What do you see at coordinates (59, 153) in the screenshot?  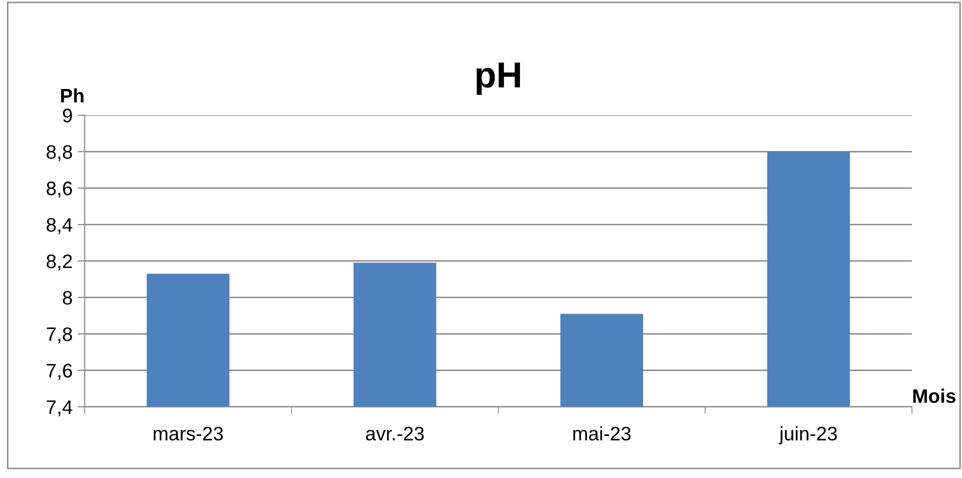 I see `y-tick-label: 8,8` at bounding box center [59, 153].